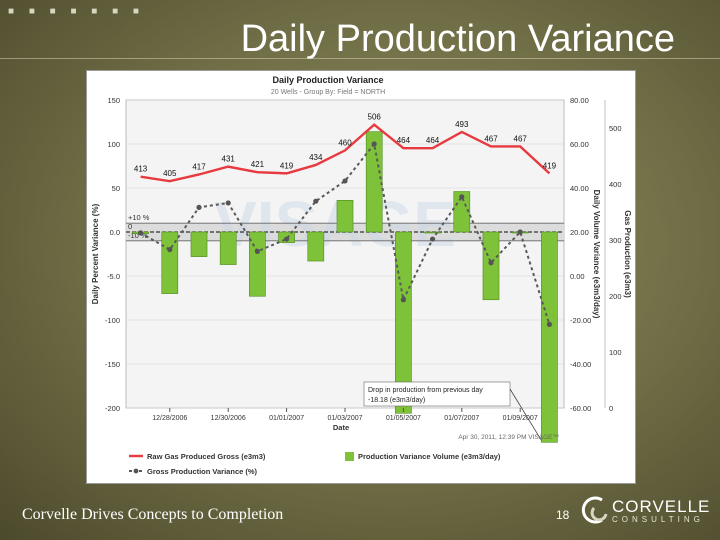 The image size is (720, 540). What do you see at coordinates (345, 153) in the screenshot?
I see `gas-produced-line` at bounding box center [345, 153].